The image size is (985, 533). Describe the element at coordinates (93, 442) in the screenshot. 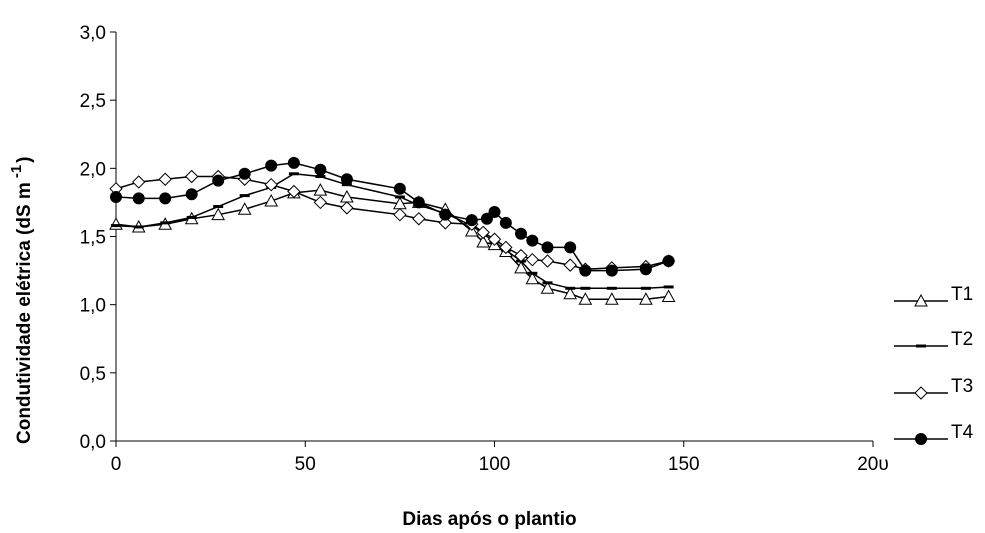

I see `y-tick-label: 0,0` at that location.